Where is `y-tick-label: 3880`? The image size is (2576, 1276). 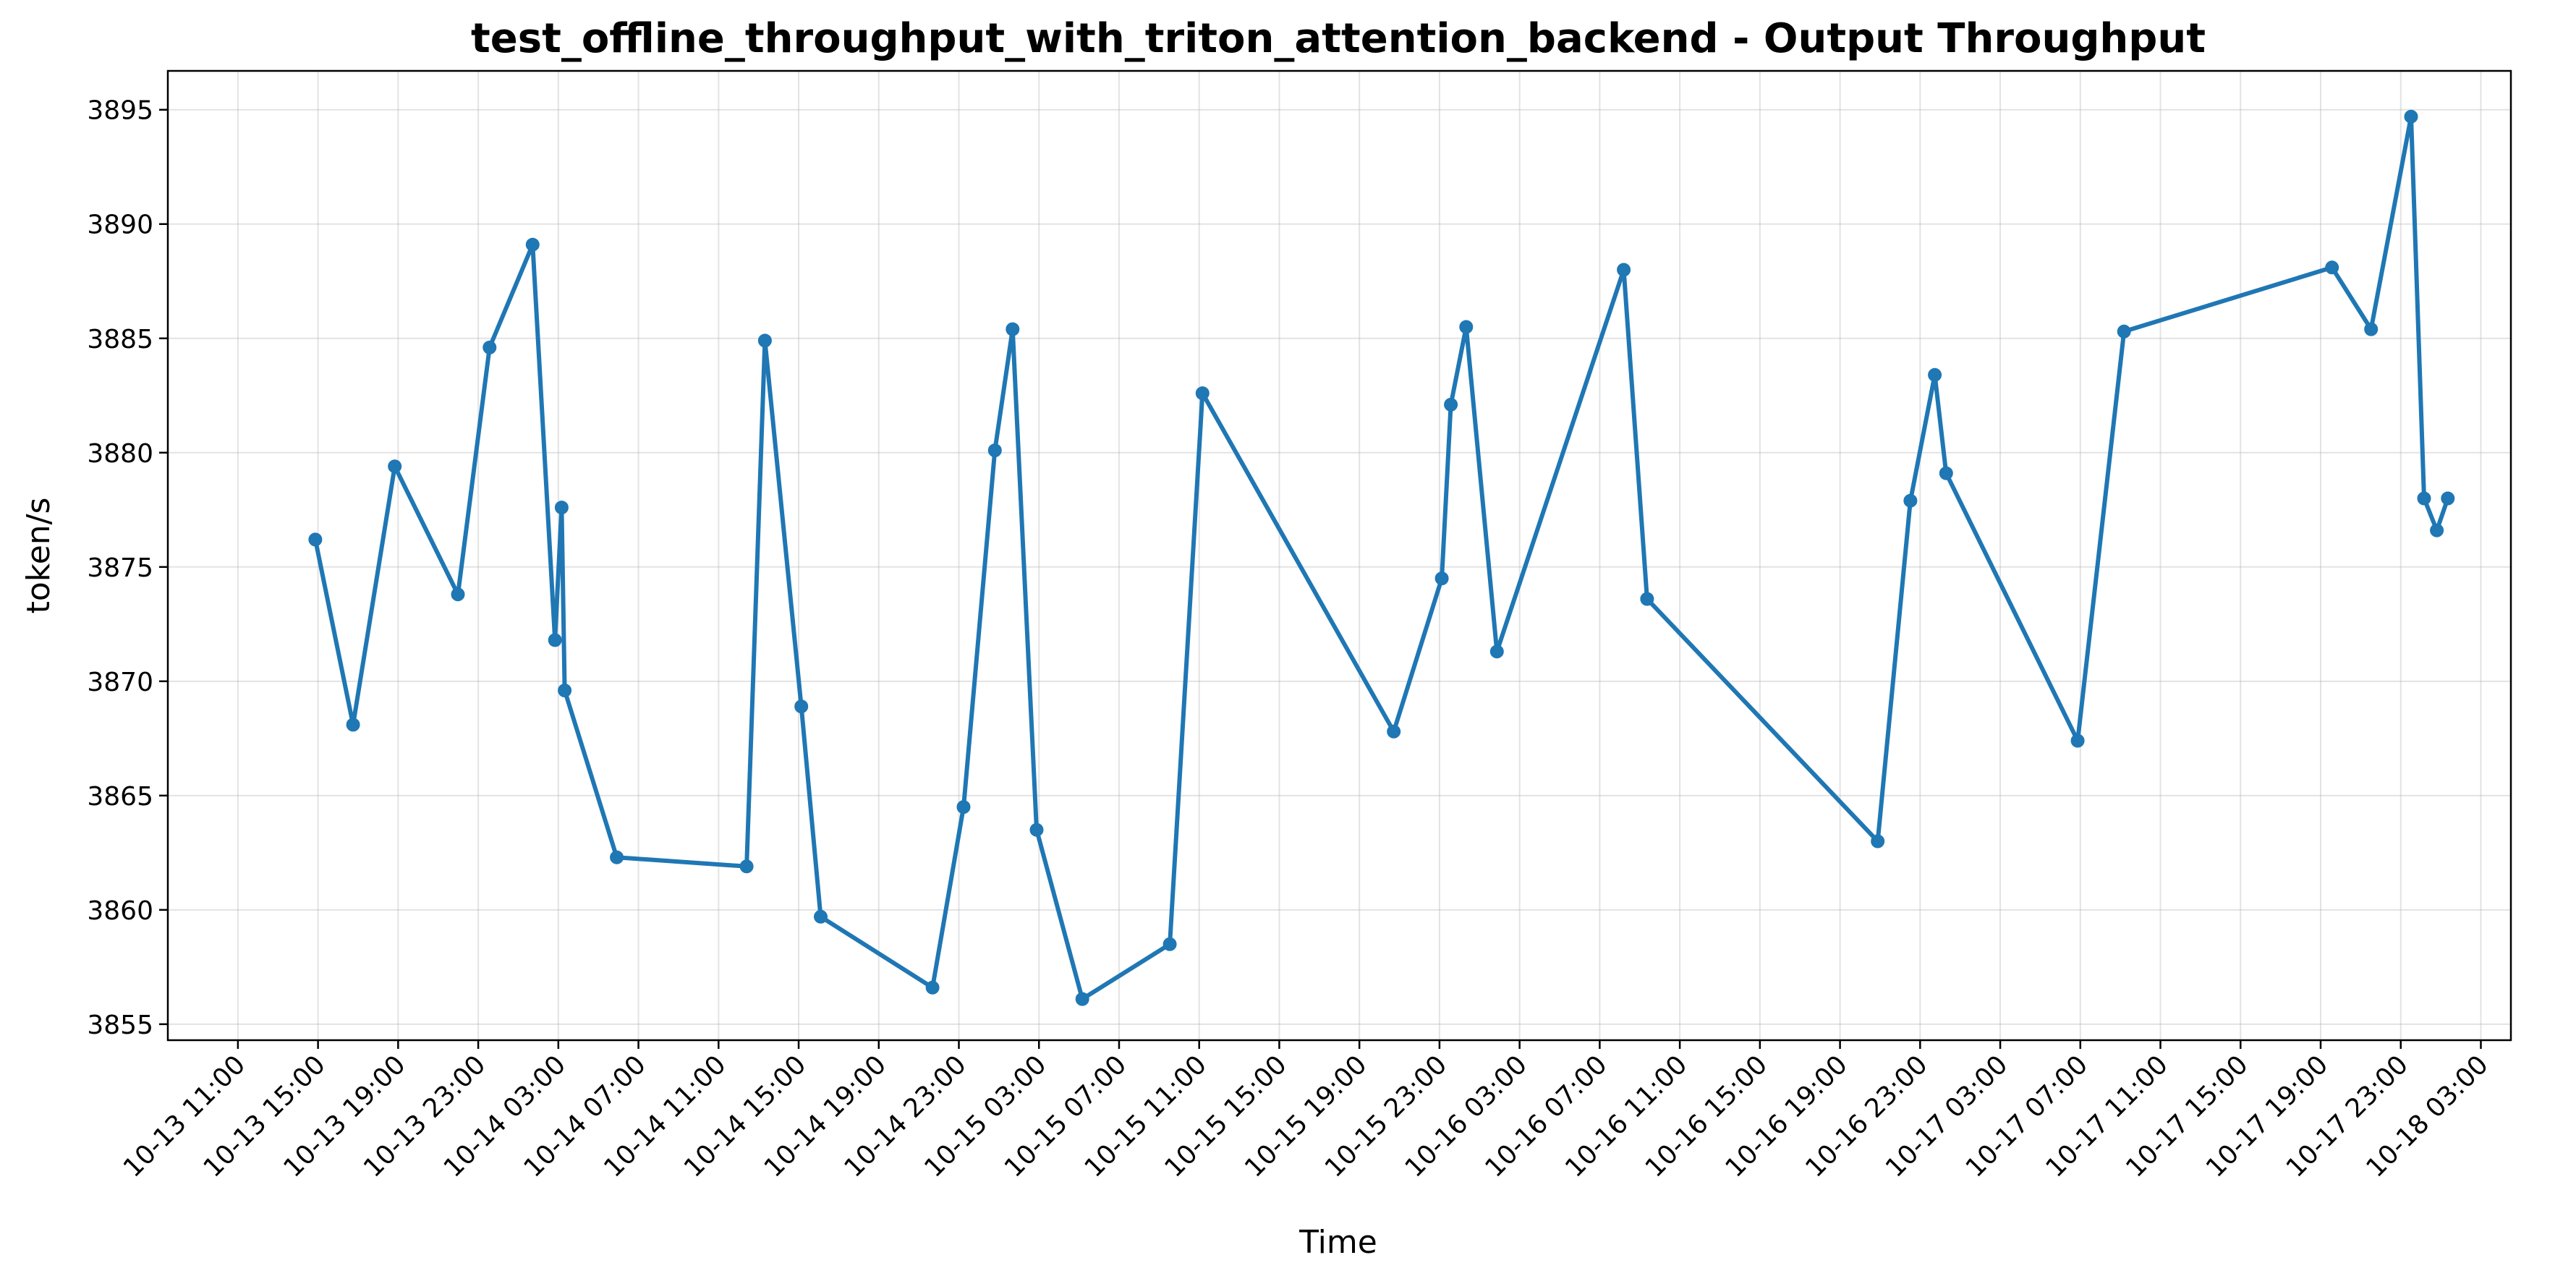 y-tick-label: 3880 is located at coordinates (120, 454).